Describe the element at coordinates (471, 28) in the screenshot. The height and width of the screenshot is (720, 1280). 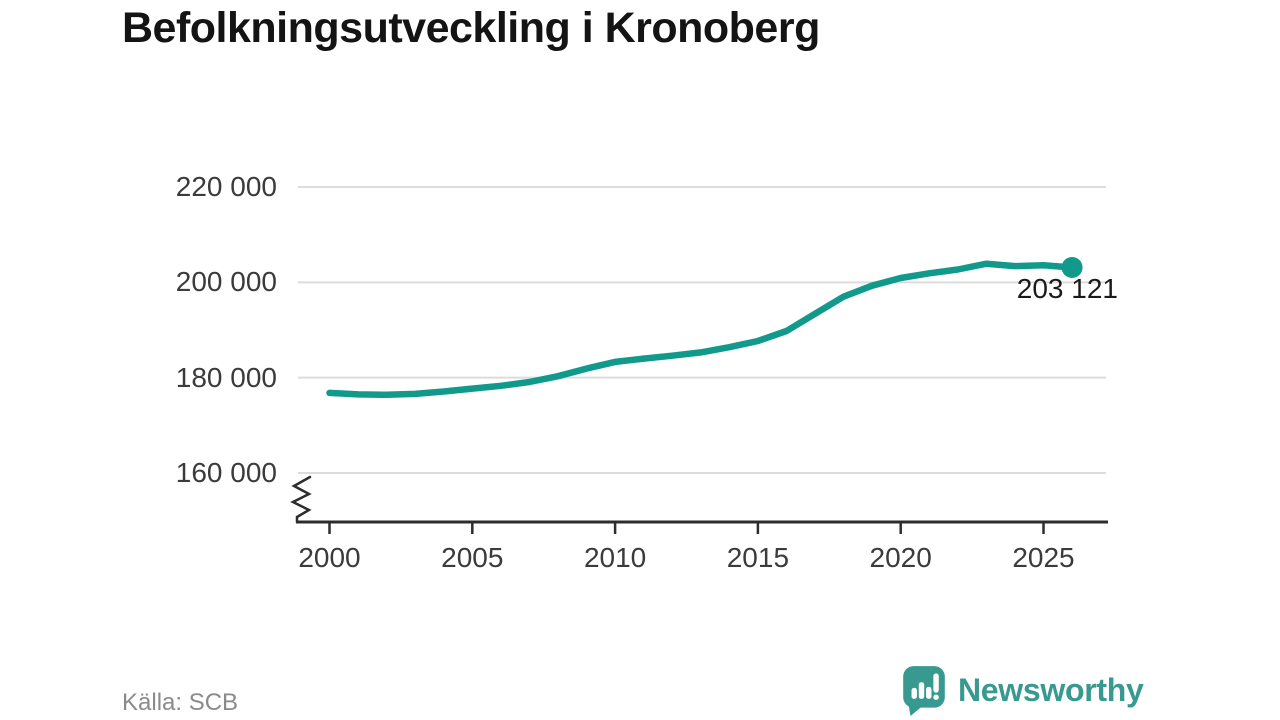
I see `chart-title: Befolkningsutveckling i Kronoberg` at that location.